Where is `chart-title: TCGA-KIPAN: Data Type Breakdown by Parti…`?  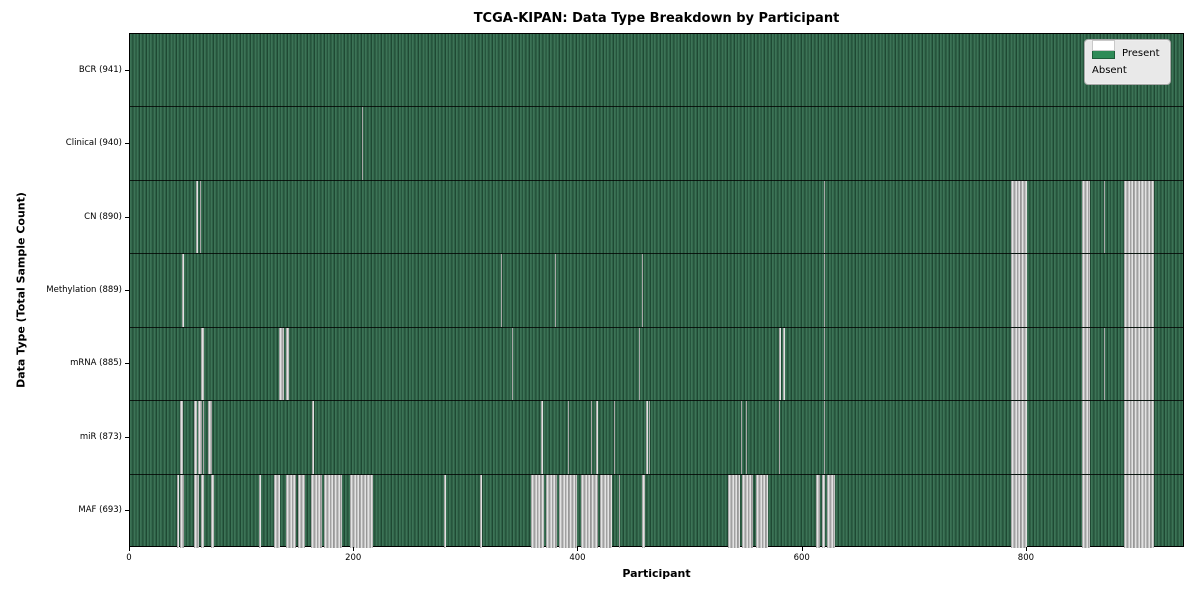 chart-title: TCGA-KIPAN: Data Type Breakdown by Parti… is located at coordinates (656, 18).